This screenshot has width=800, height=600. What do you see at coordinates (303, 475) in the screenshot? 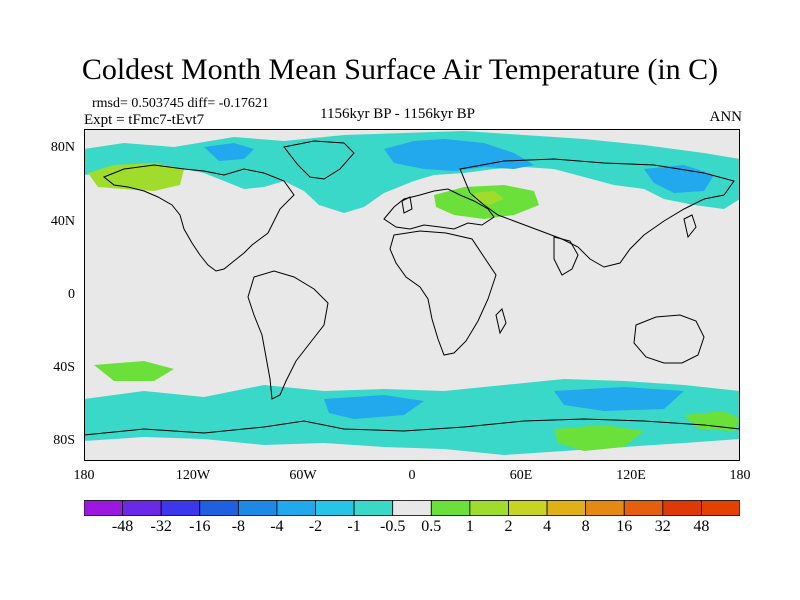
I see `lon-label-60w: 60W` at bounding box center [303, 475].